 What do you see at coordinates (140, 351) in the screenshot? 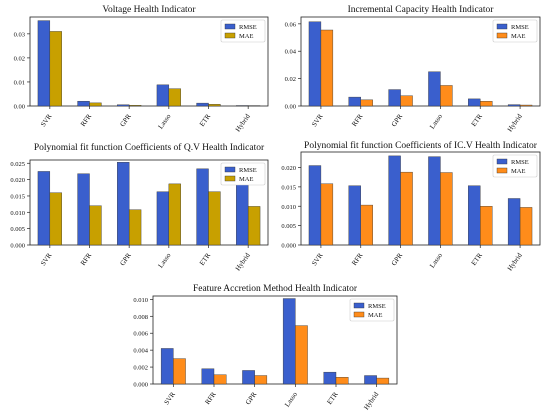
I see `y-tick-label: 0.004` at bounding box center [140, 351].